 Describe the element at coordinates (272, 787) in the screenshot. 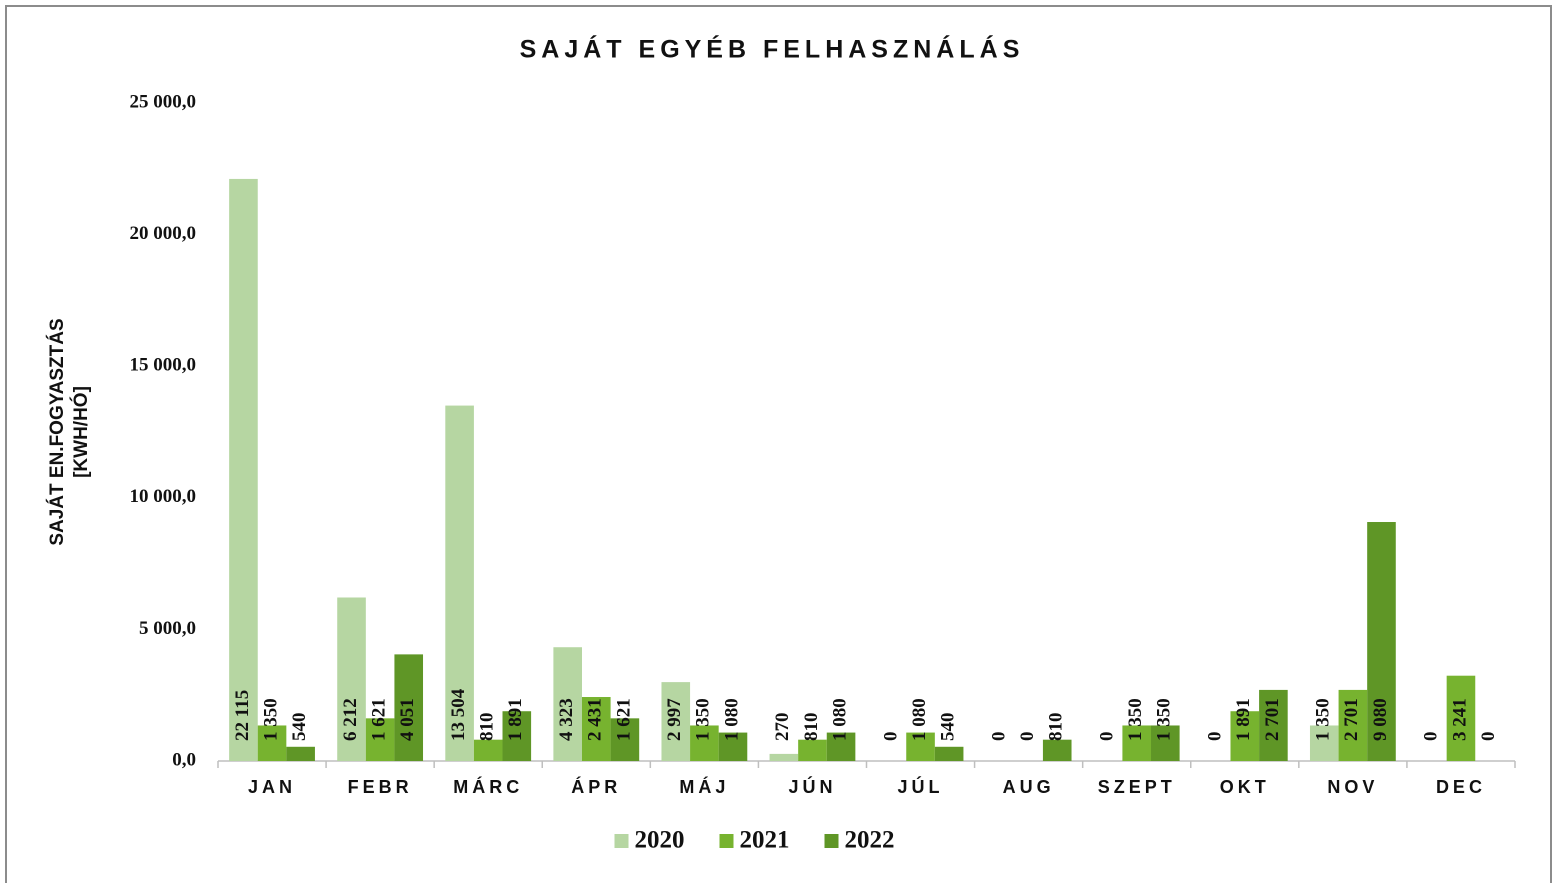

I see `x-tick-label: JAN` at that location.